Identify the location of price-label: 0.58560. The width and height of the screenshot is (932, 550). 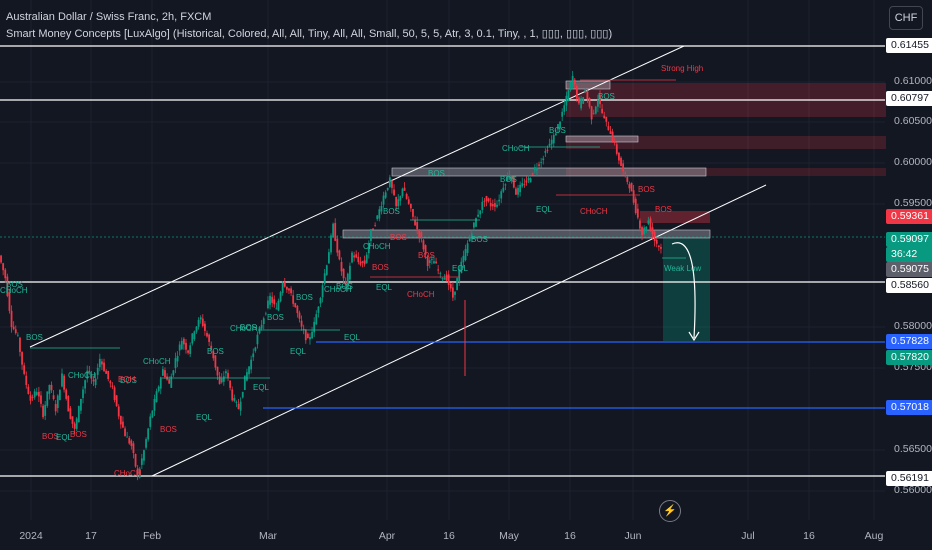
(909, 285).